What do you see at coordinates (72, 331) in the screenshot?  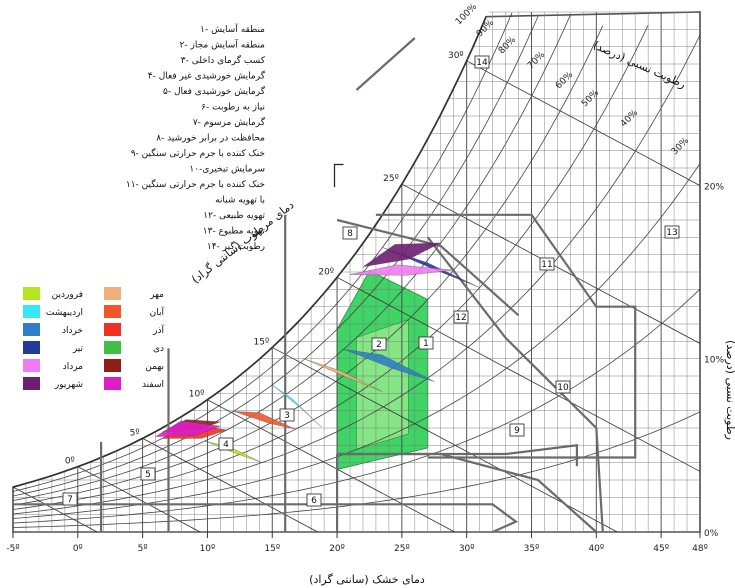 I see `month-legend-label: خرداد` at bounding box center [72, 331].